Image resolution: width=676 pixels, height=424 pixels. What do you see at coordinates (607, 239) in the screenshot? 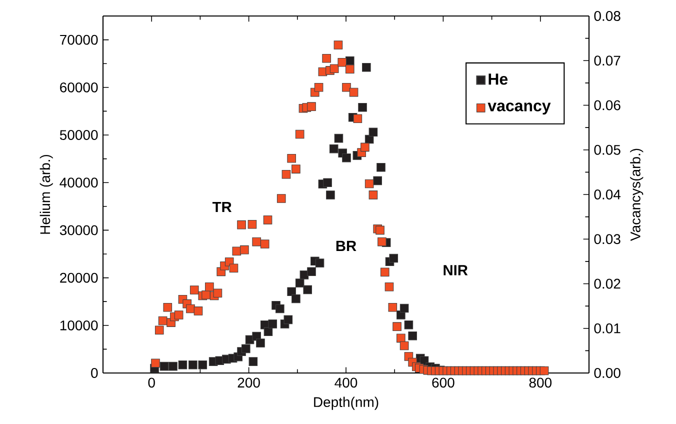
I see `y2-tick-label: 0.03` at bounding box center [607, 239].